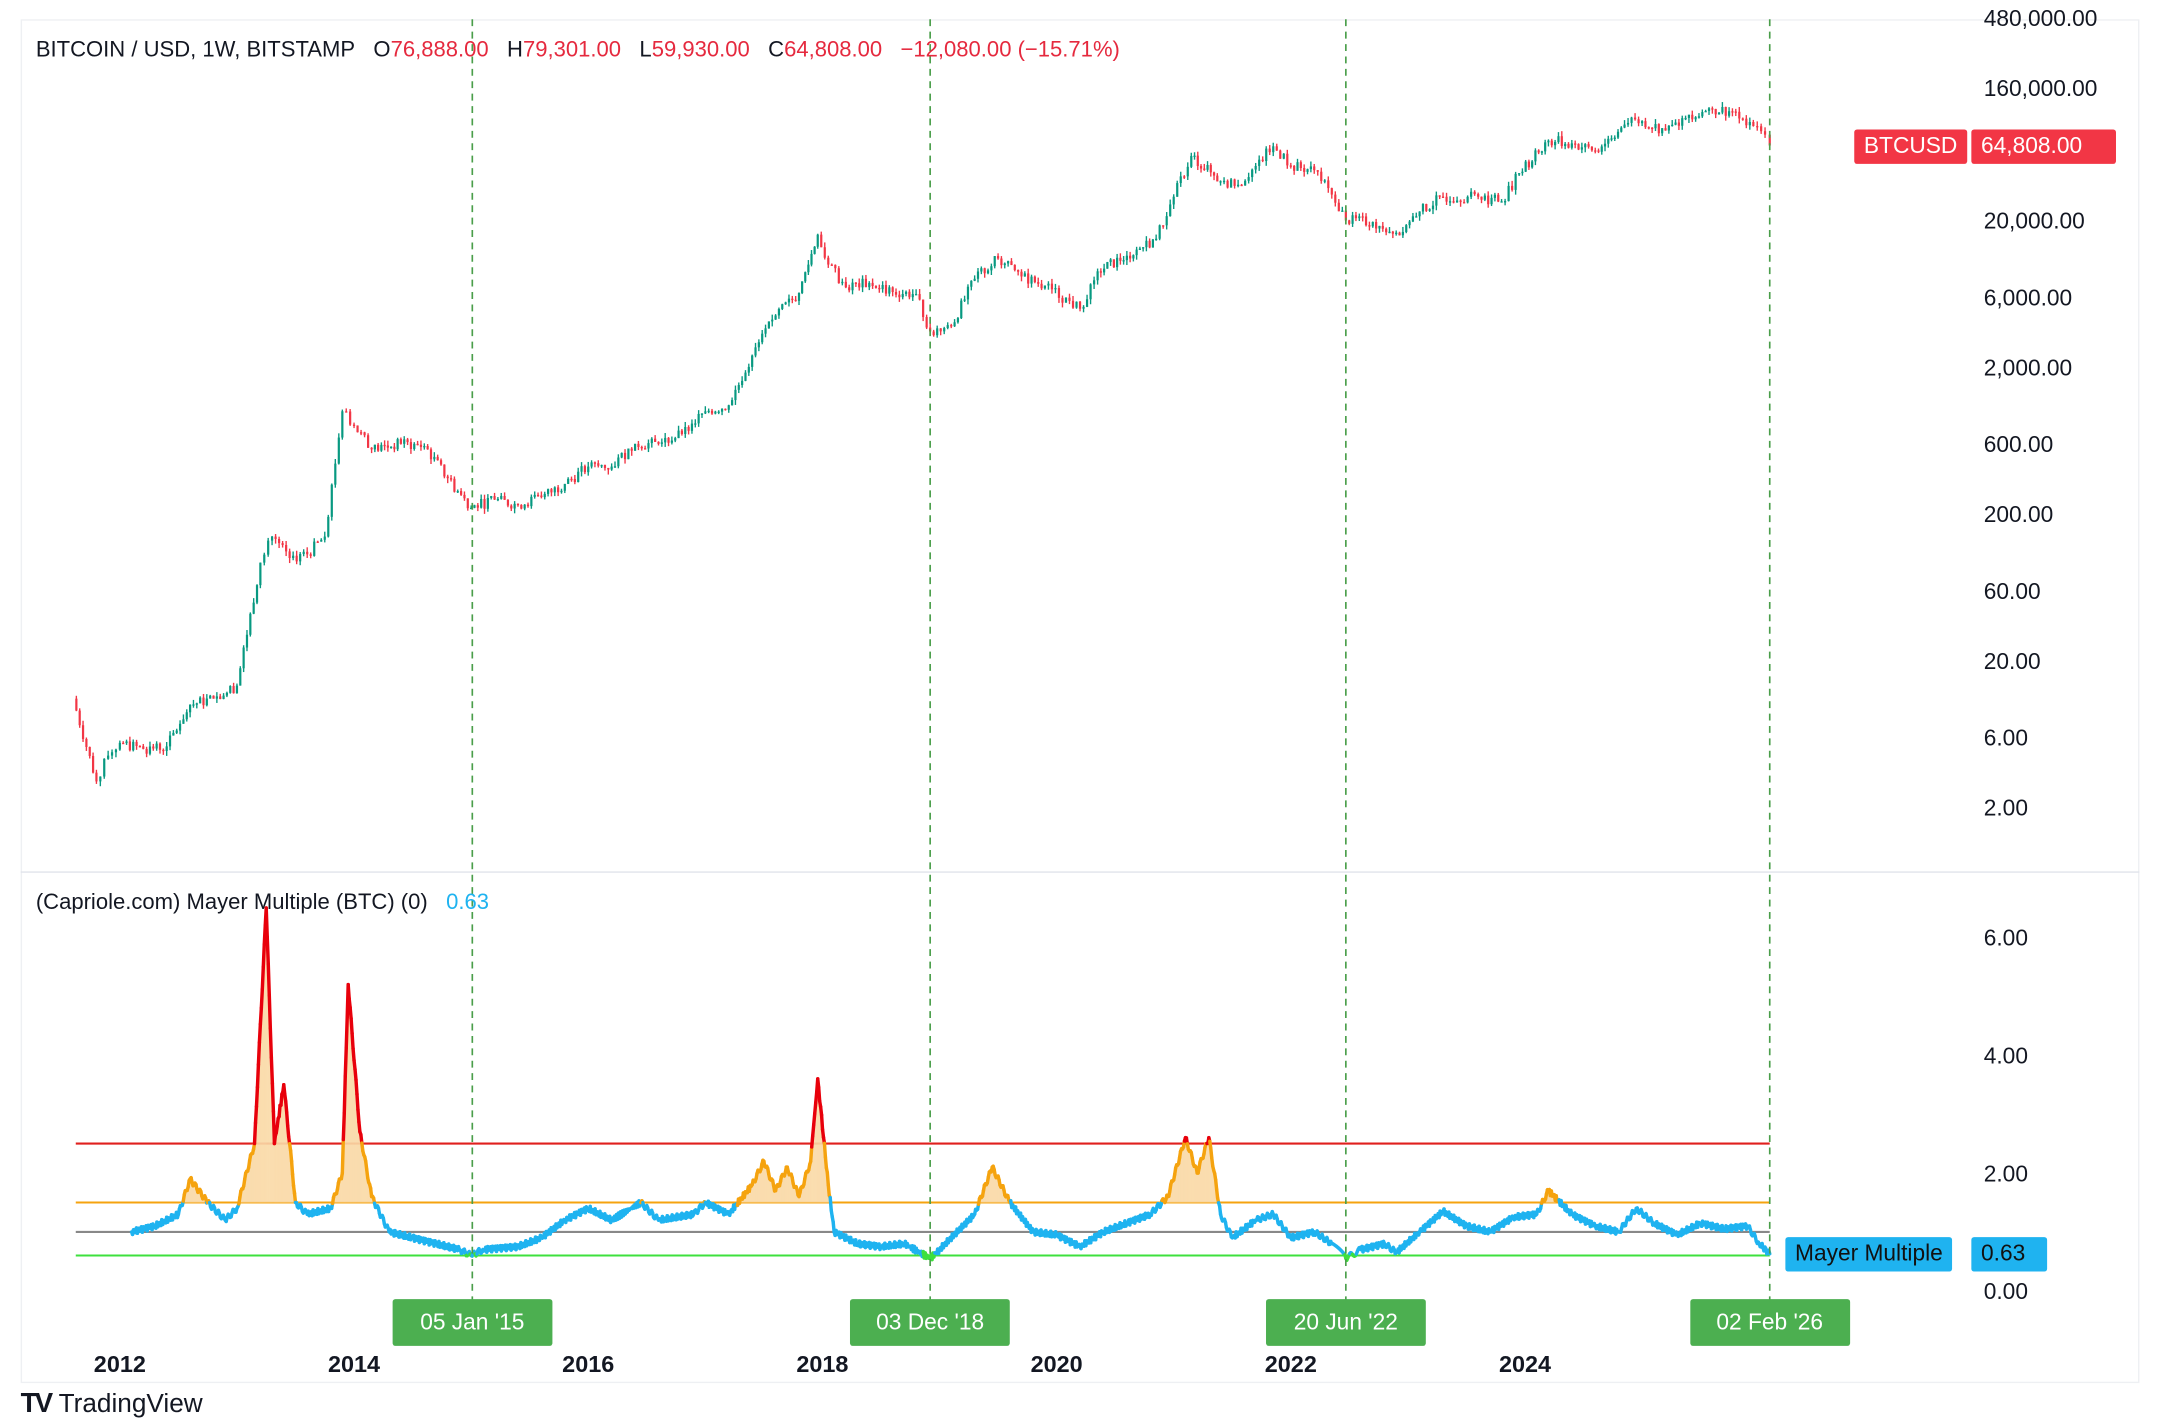 This screenshot has width=2160, height=1424. Describe the element at coordinates (2041, 18) in the screenshot. I see `price-tick-label: 480,000.00` at that location.